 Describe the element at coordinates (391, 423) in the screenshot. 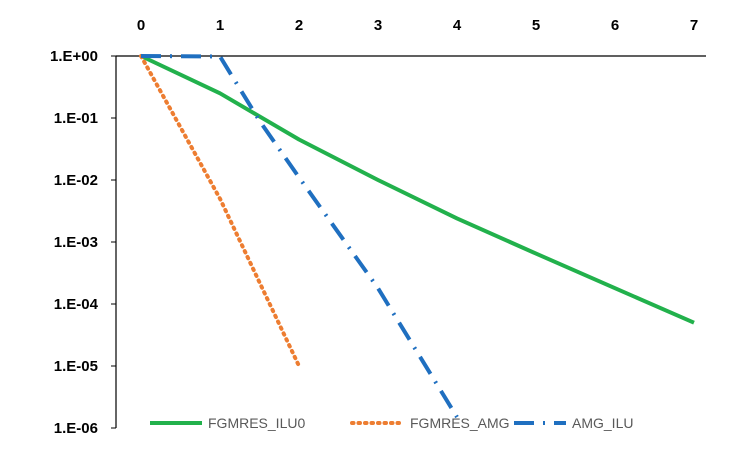

I see `legend: FGMRES_ILU0 FGMRES_AMG AMG_ILU` at that location.